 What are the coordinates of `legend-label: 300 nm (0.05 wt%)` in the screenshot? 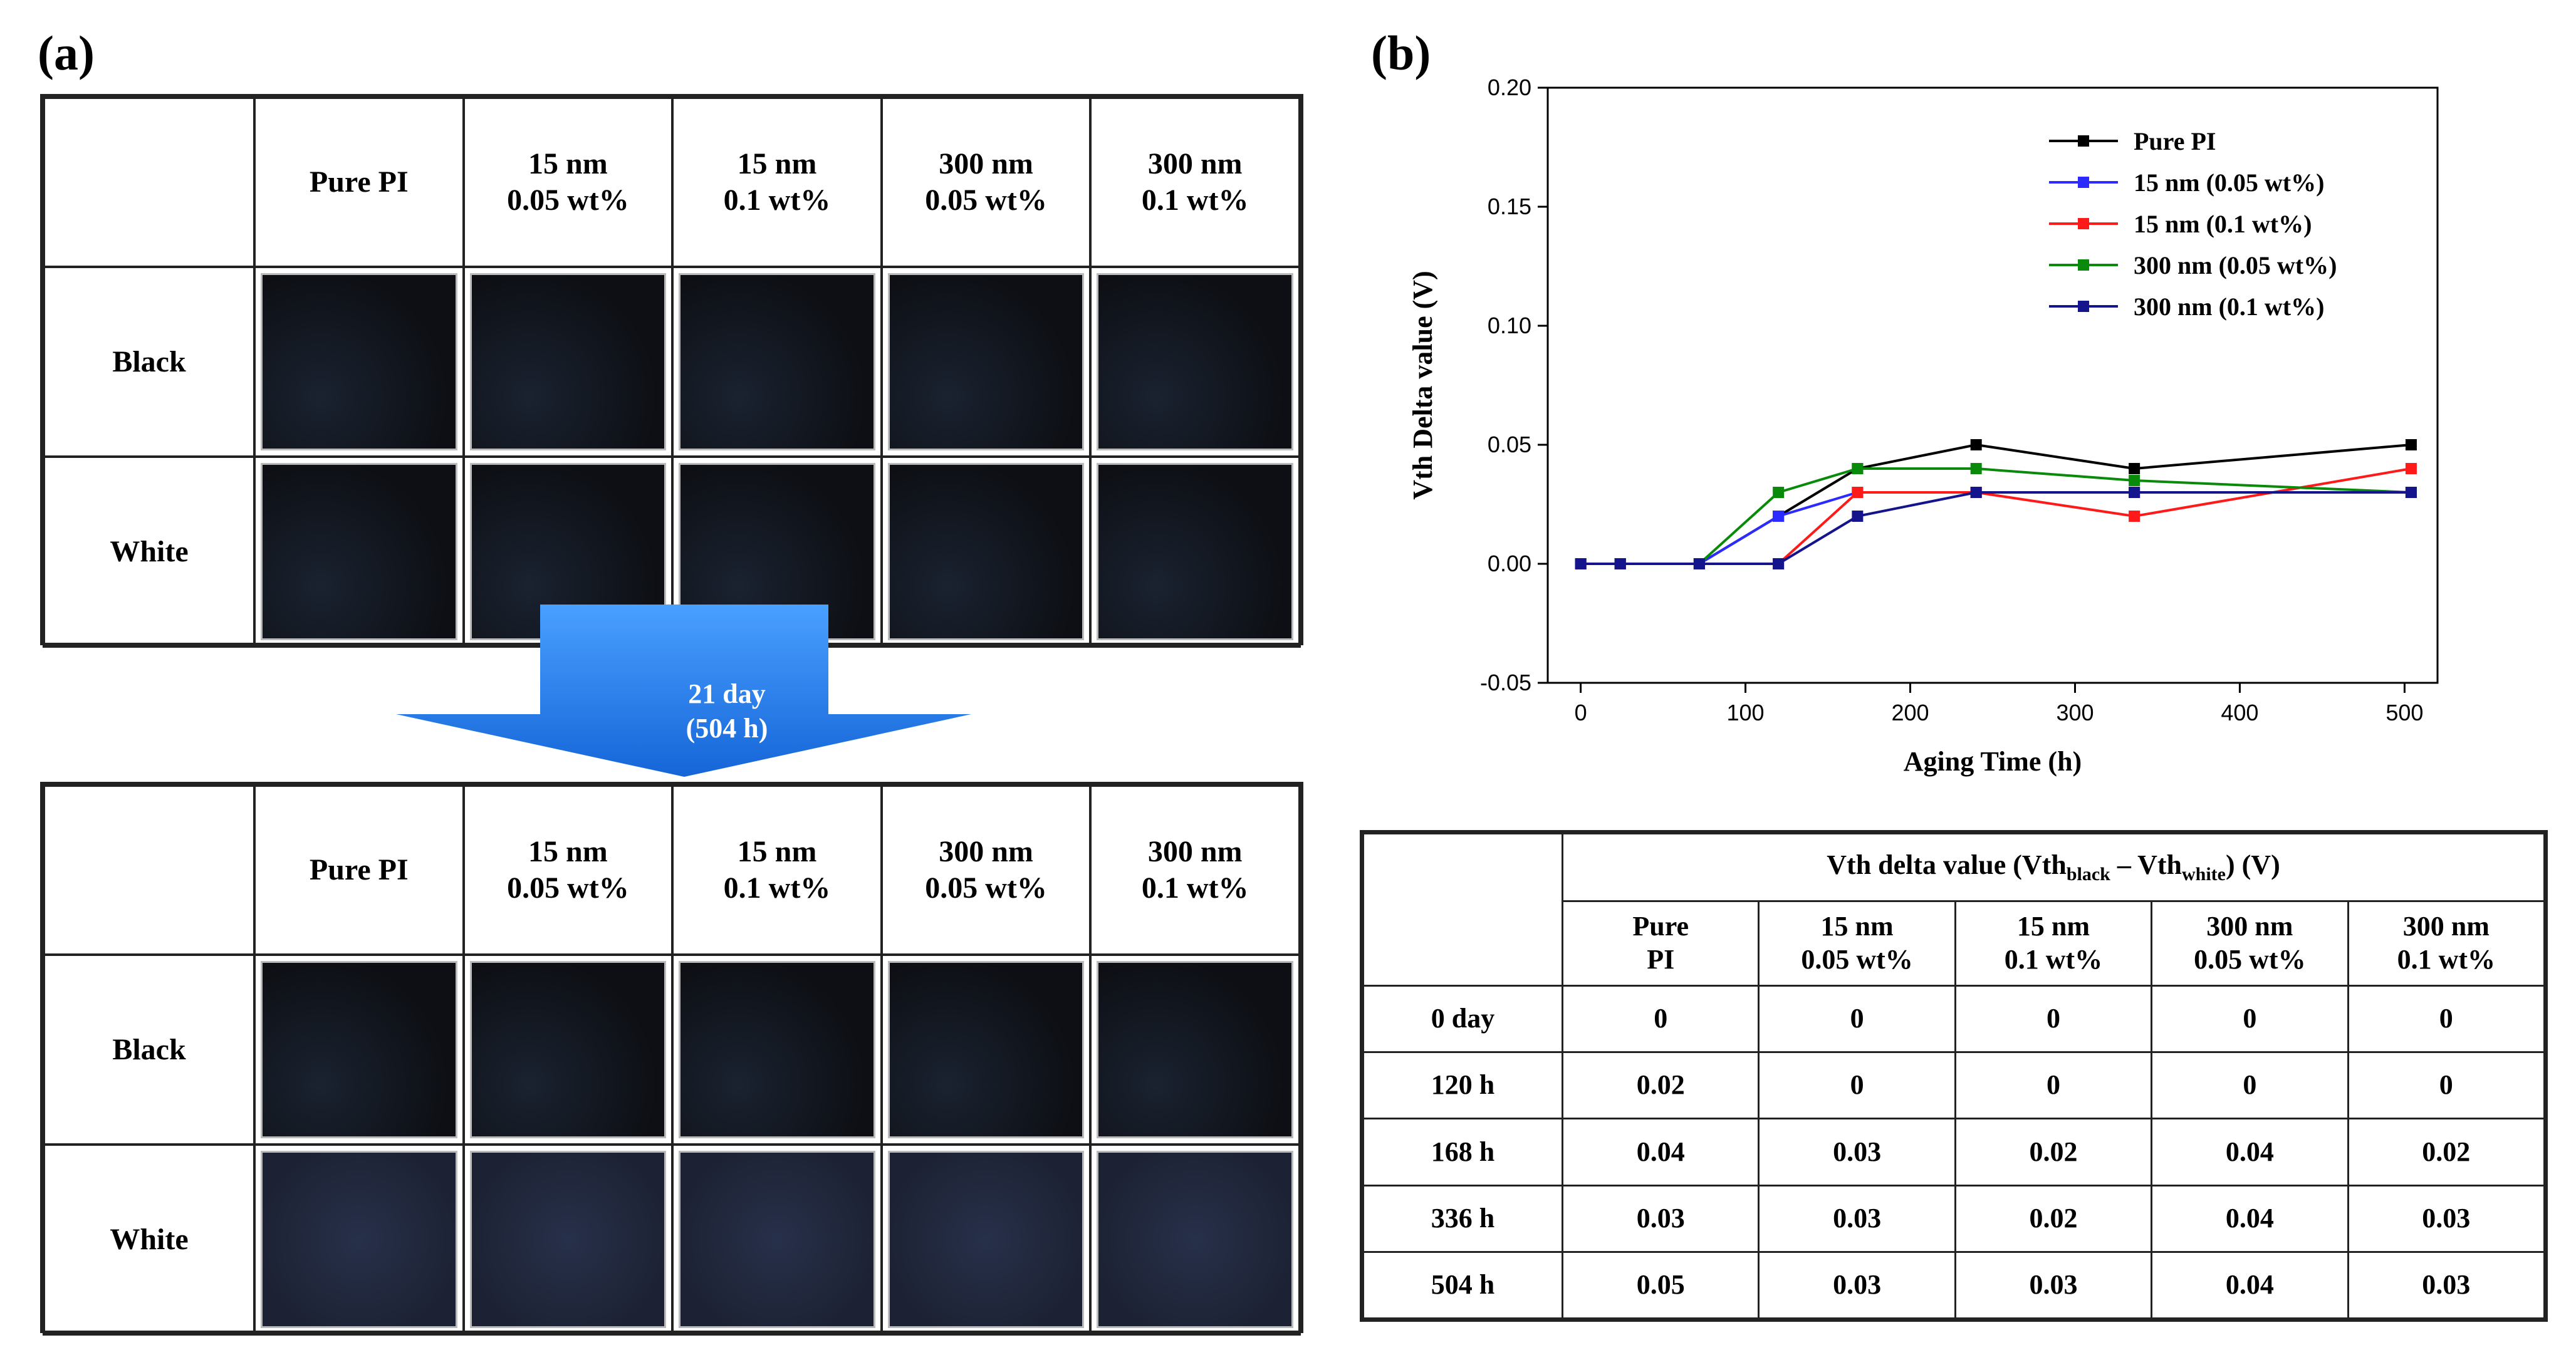 It's located at (2235, 265).